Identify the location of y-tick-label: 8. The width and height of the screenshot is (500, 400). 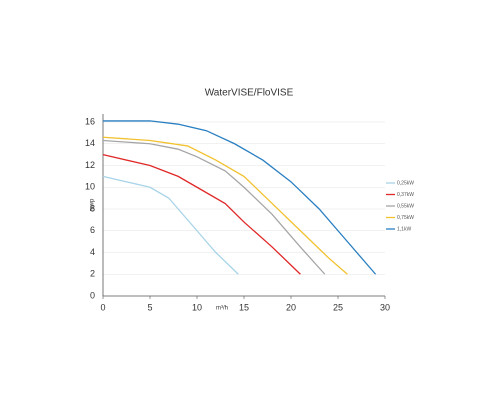
(92, 208).